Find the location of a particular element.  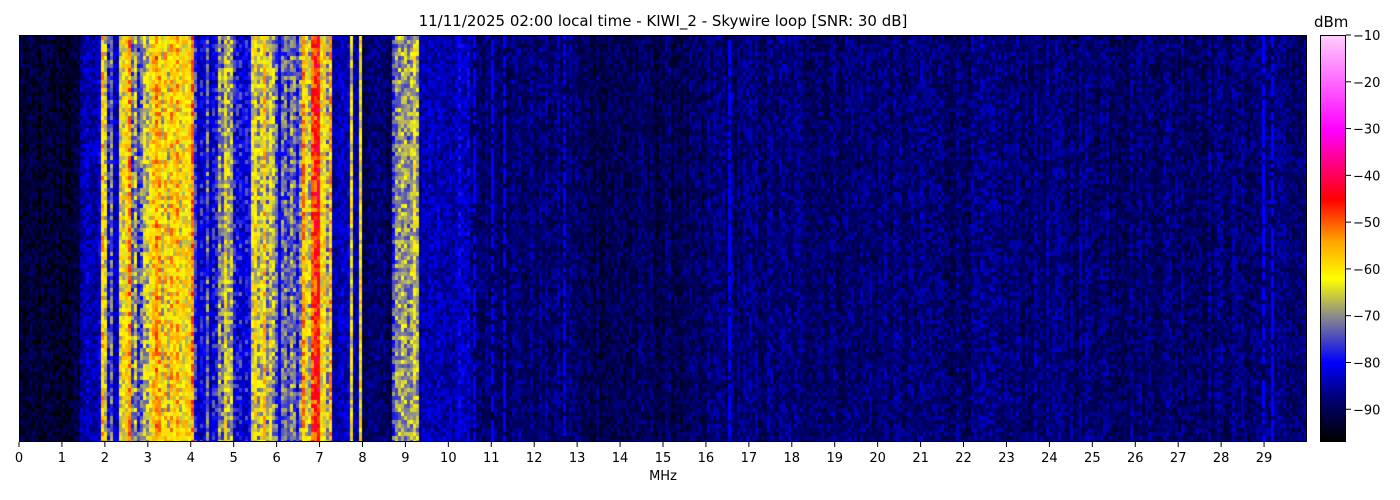

x-tick-label: 8 is located at coordinates (362, 458).